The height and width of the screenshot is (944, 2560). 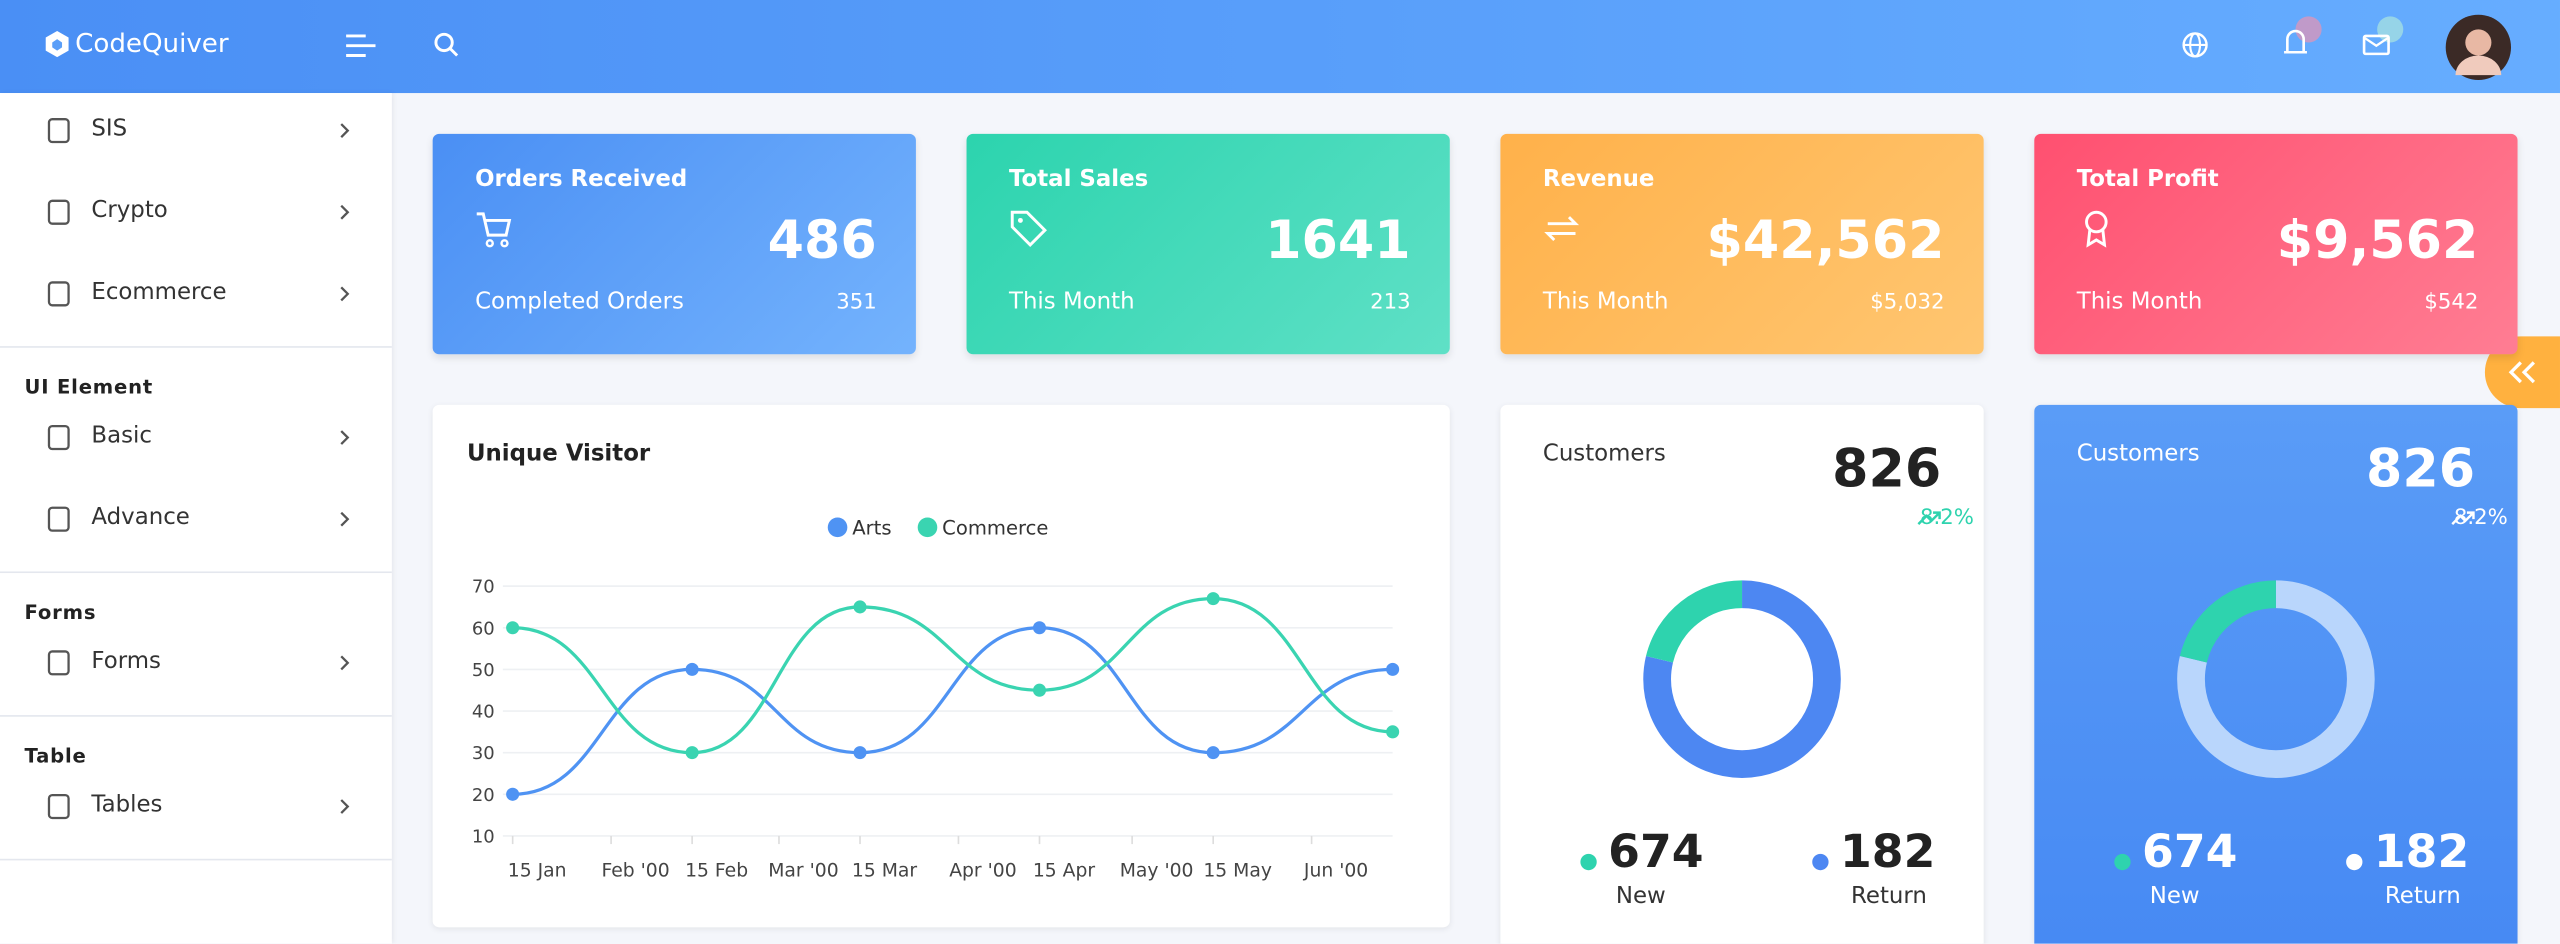 What do you see at coordinates (483, 753) in the screenshot?
I see `y-tick-label: 30` at bounding box center [483, 753].